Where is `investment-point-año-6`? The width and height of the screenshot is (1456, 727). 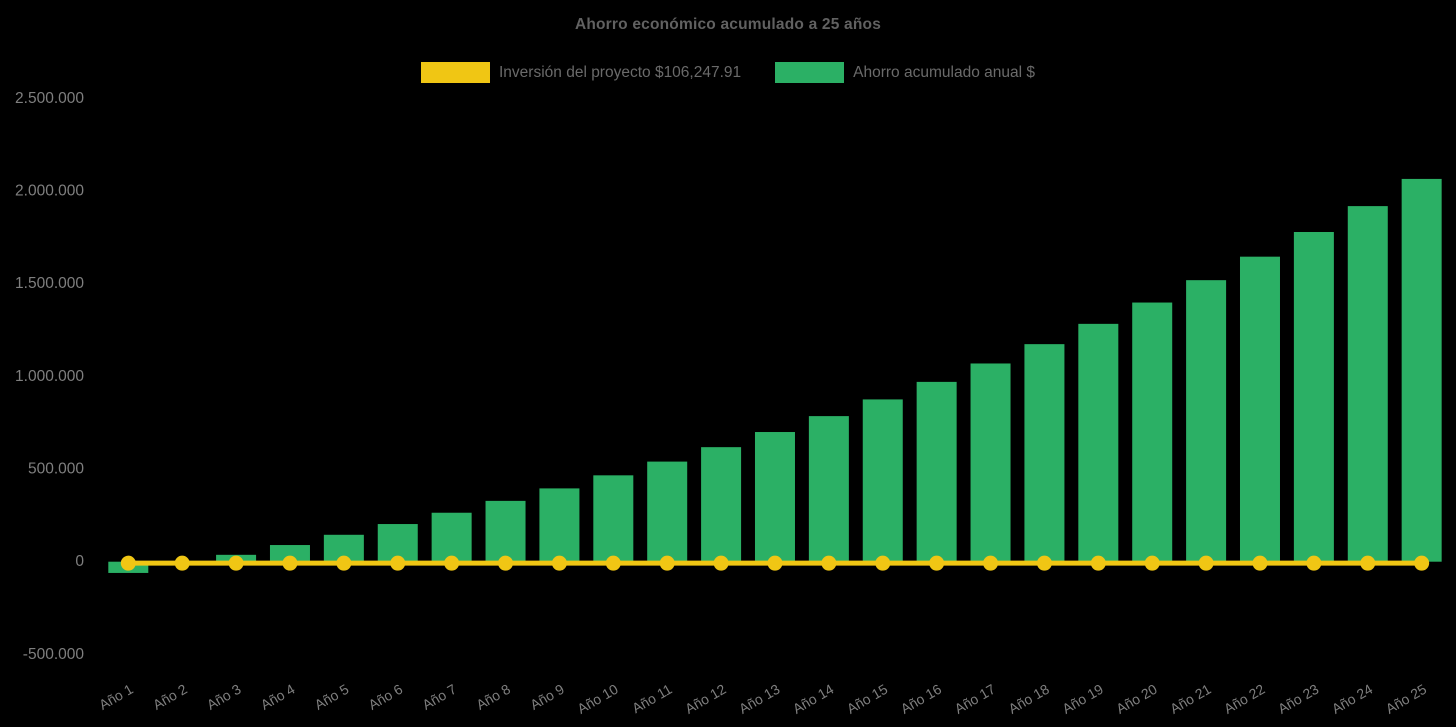
investment-point-año-6 is located at coordinates (398, 563).